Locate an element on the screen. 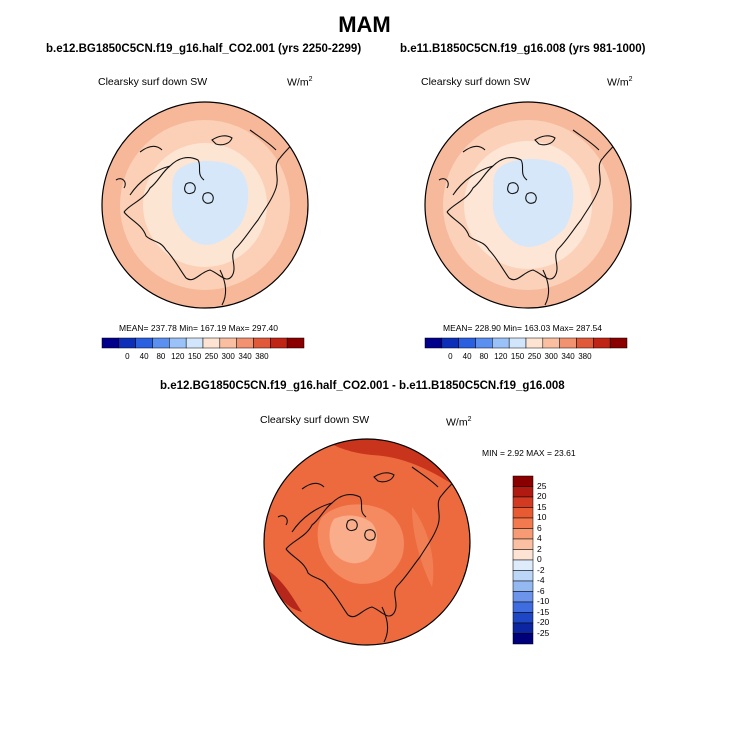  right-colorbar-tick-label: 150 is located at coordinates (517, 356).